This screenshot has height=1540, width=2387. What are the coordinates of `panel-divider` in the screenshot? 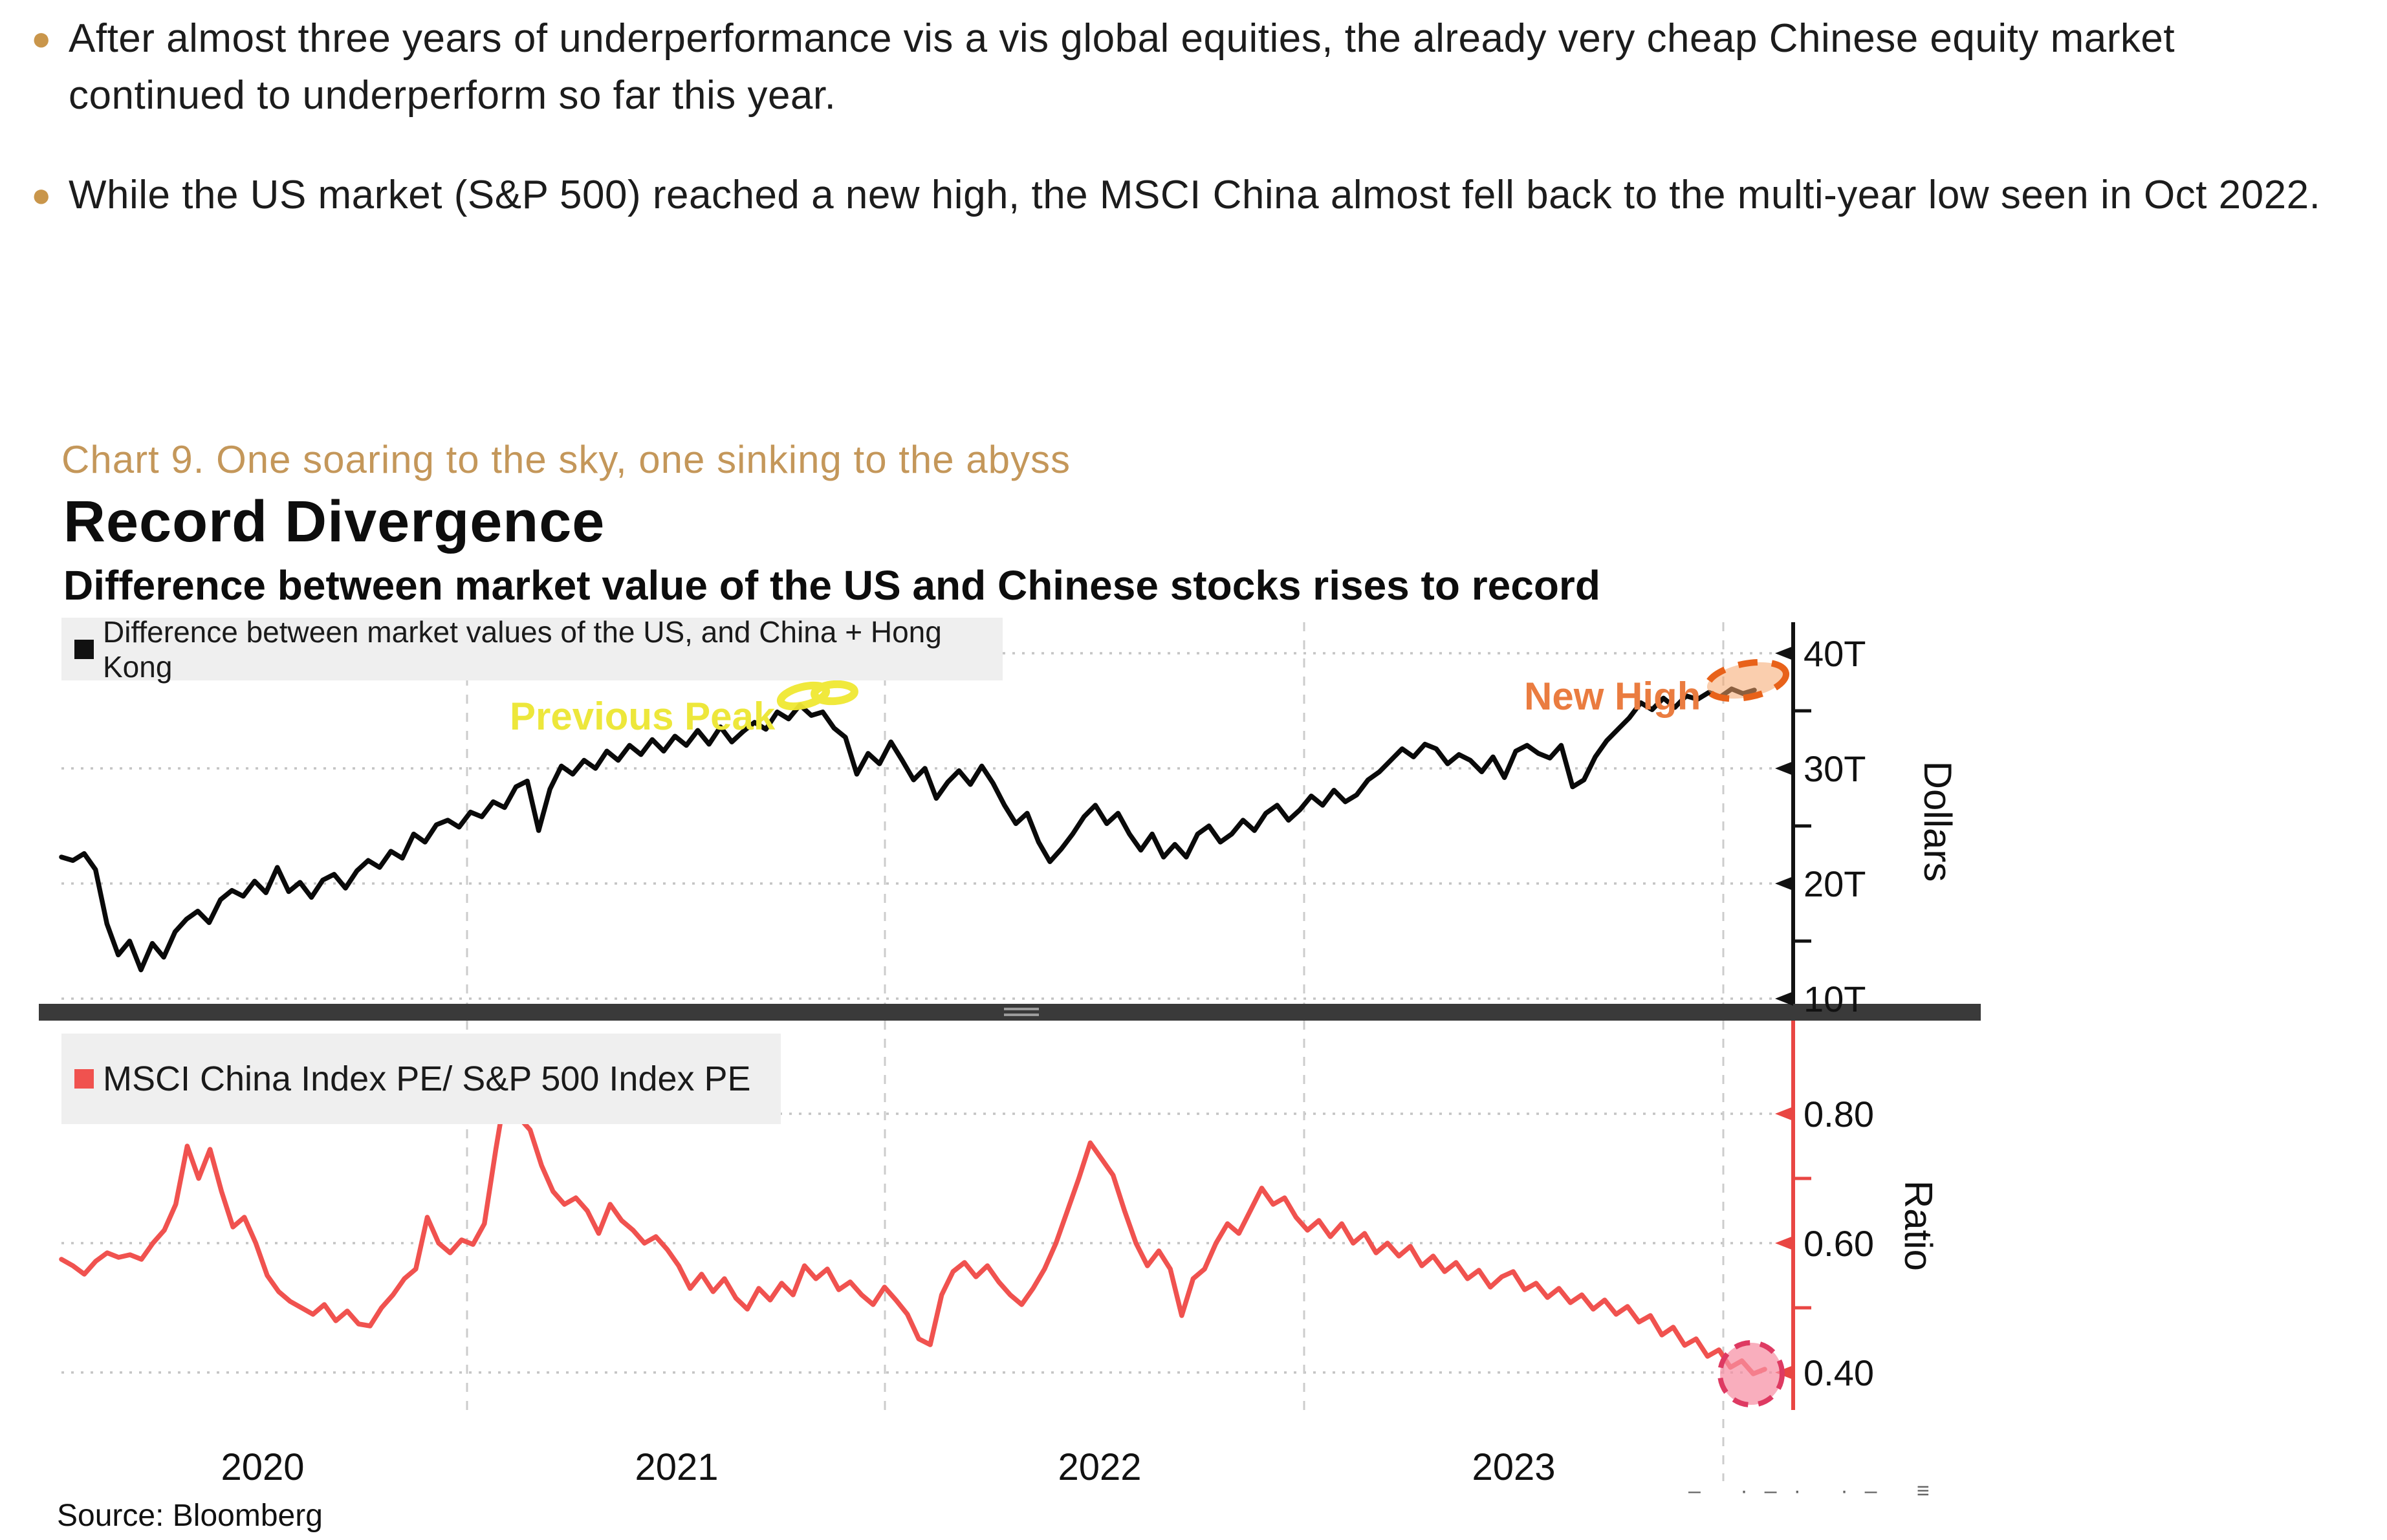 It's located at (1010, 1013).